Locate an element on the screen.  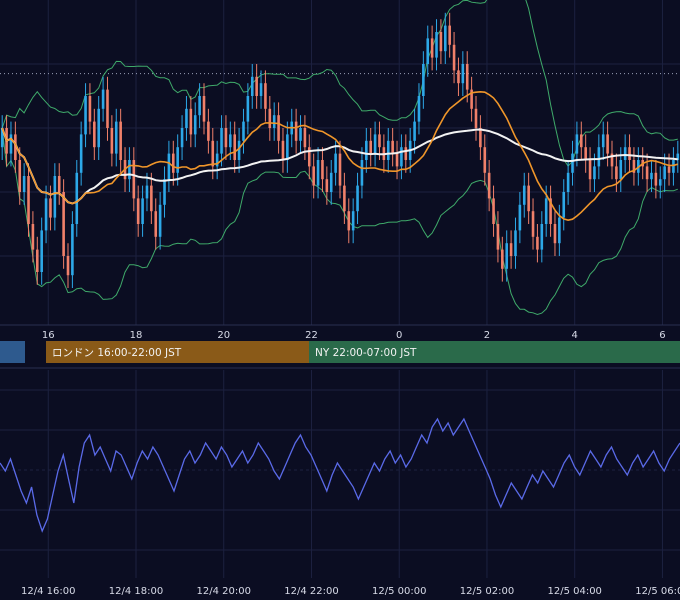
time-tick-top-0: 16 is located at coordinates (48, 335).